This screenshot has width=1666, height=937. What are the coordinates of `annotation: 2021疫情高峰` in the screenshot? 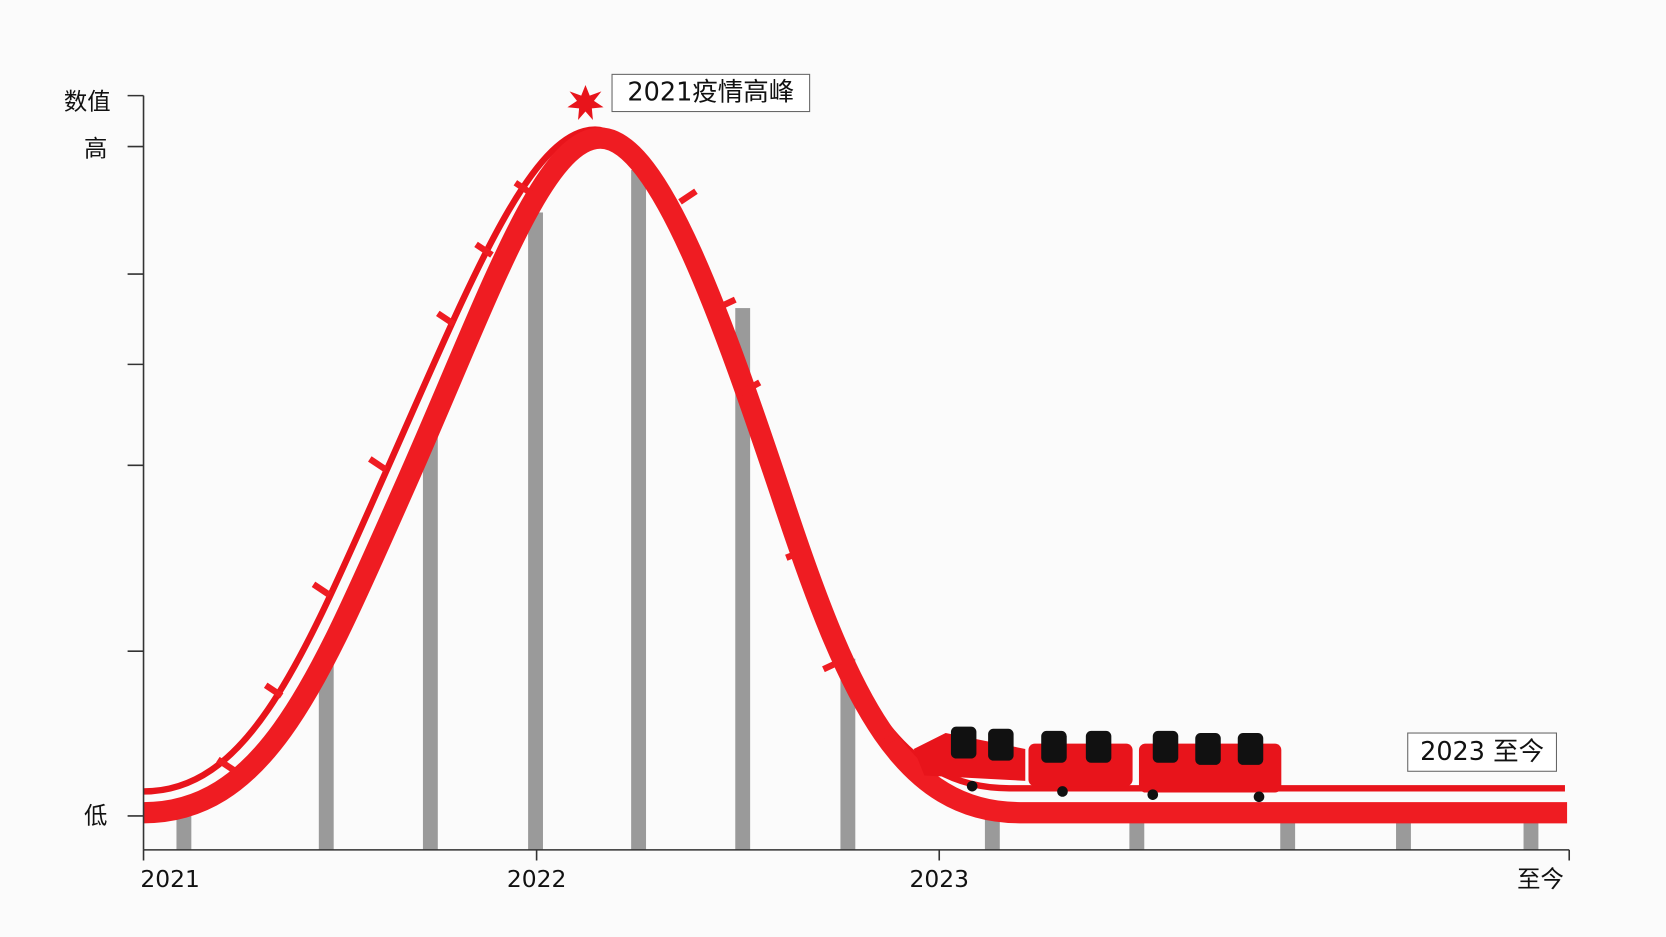 It's located at (710, 92).